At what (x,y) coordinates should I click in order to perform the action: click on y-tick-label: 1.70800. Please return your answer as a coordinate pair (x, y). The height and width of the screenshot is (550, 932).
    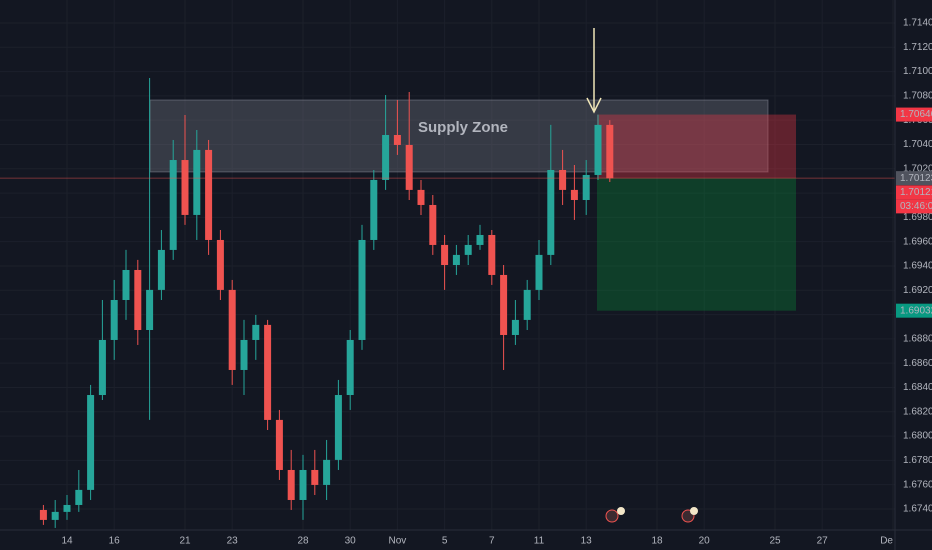
    Looking at the image, I should click on (917, 96).